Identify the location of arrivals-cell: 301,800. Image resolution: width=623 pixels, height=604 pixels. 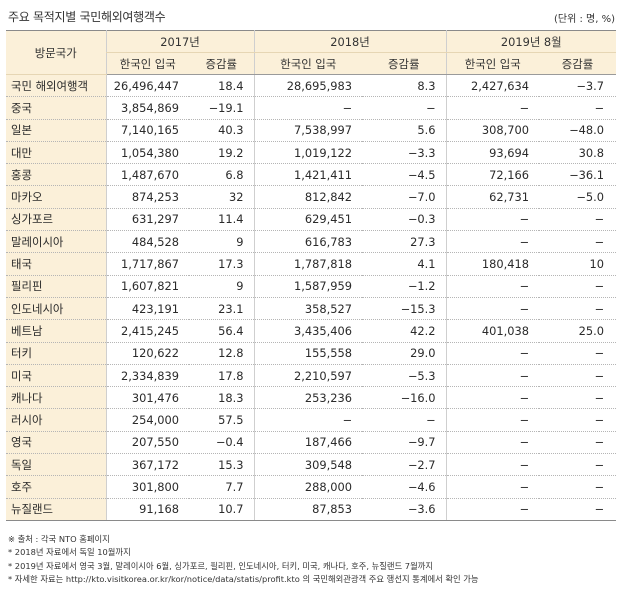
(147, 487).